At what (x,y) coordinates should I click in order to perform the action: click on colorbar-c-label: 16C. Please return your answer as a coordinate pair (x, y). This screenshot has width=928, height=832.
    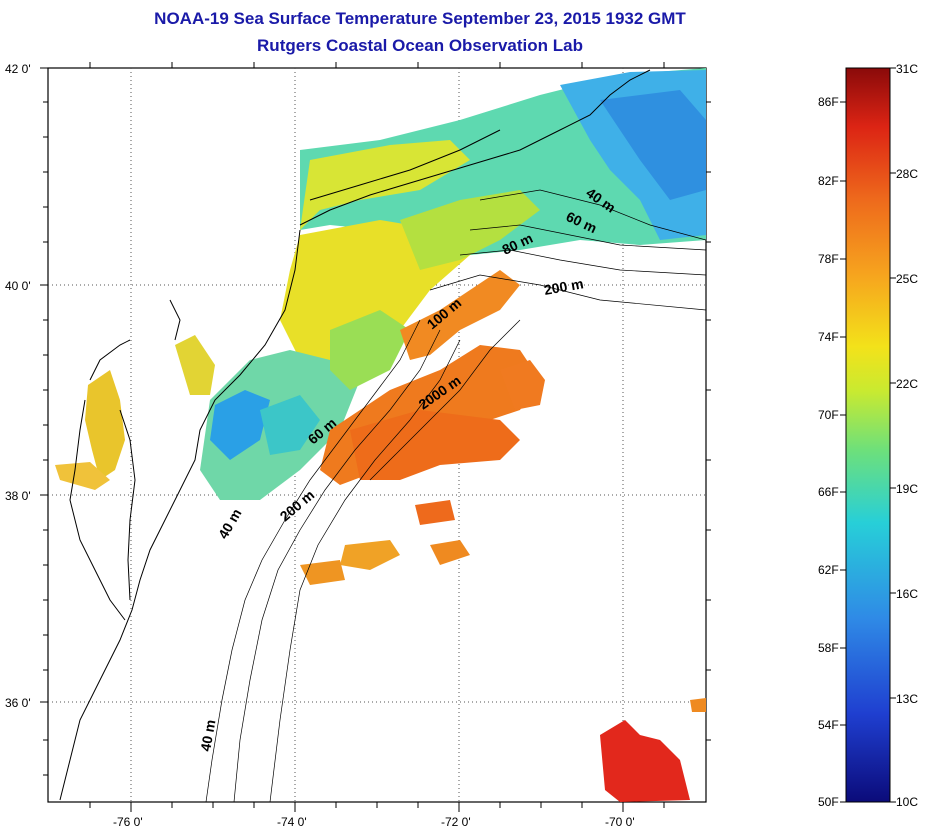
    Looking at the image, I should click on (907, 594).